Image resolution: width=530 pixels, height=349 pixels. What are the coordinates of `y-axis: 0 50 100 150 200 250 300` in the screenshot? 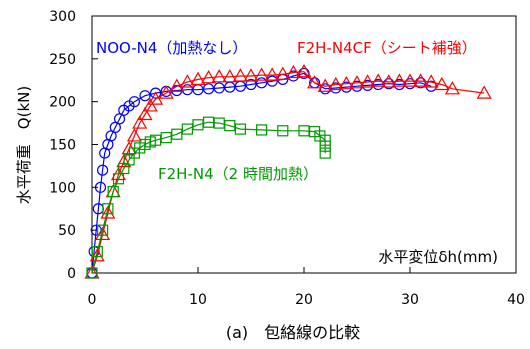 It's located at (73, 145).